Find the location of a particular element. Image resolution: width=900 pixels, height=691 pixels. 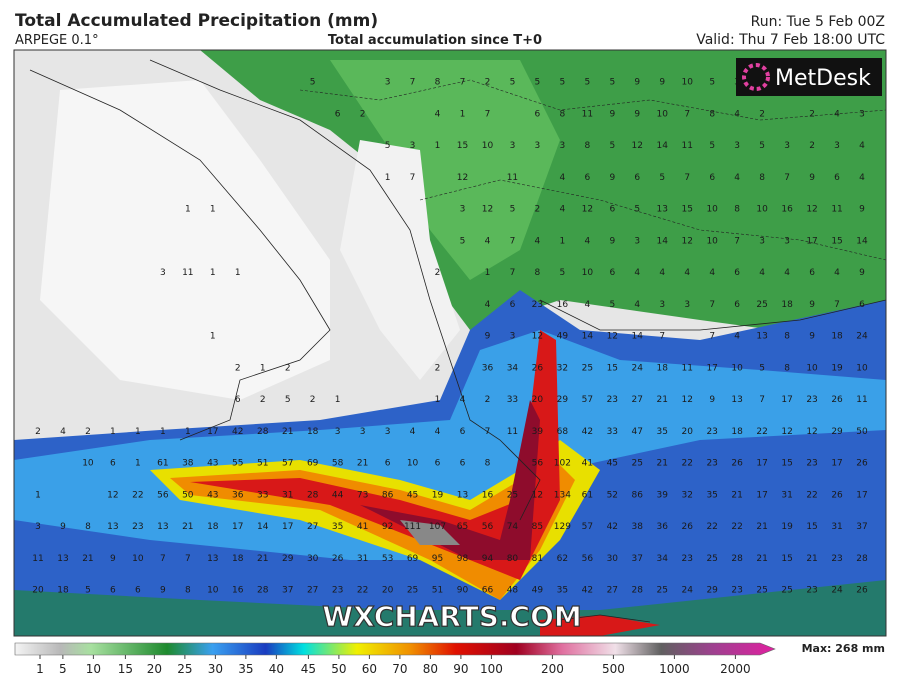

colorbar is located at coordinates (395, 649).